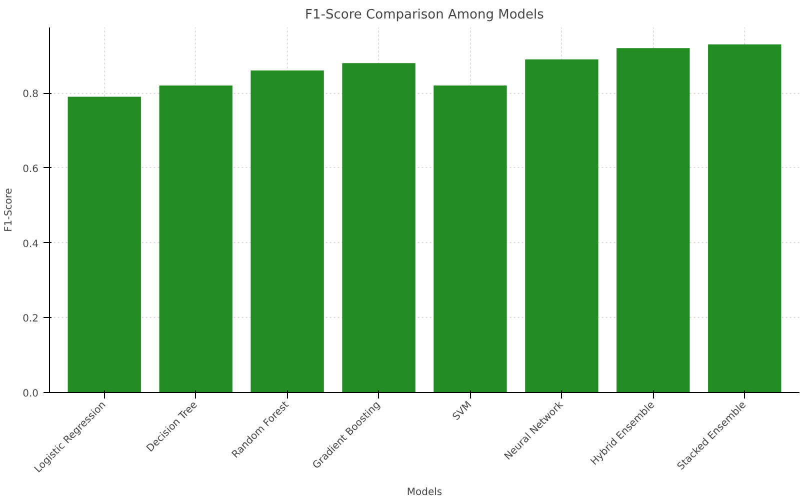 The height and width of the screenshot is (501, 804). I want to click on y-axis-title: F1-Score, so click(9, 210).